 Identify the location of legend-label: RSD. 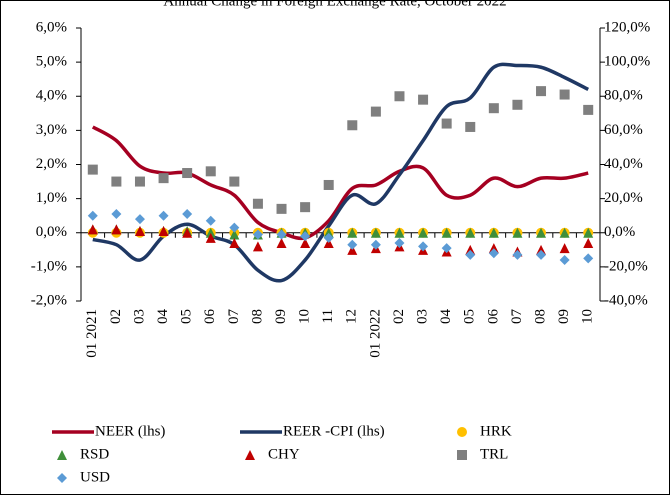
(94, 454).